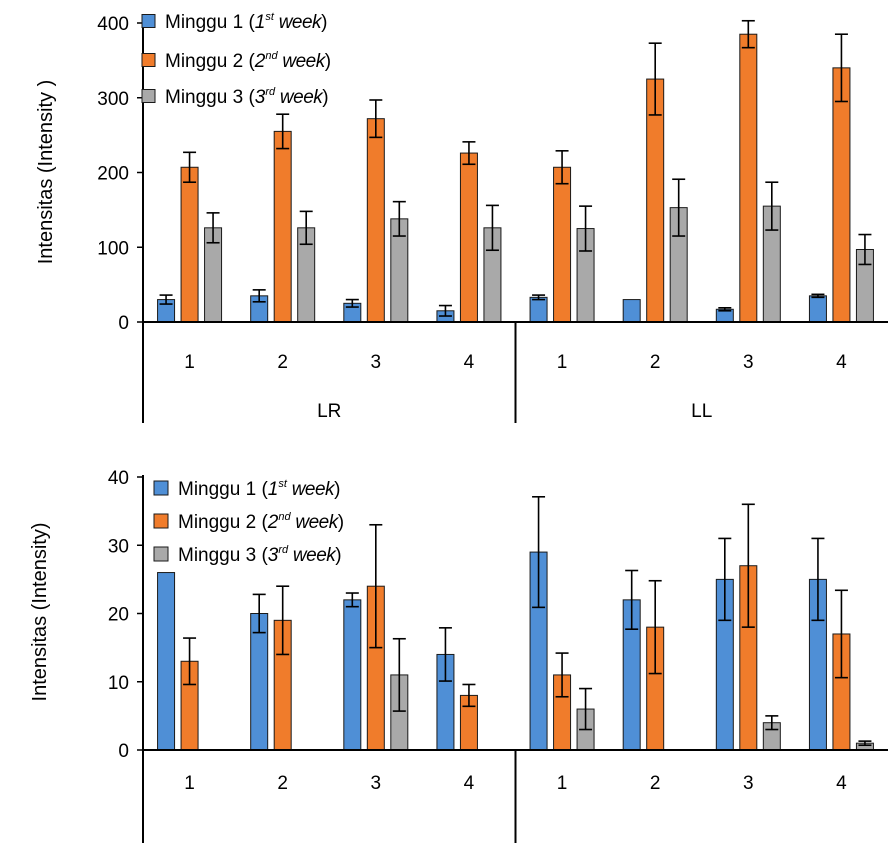  Describe the element at coordinates (113, 24) in the screenshot. I see `y-tick-label: 400` at that location.